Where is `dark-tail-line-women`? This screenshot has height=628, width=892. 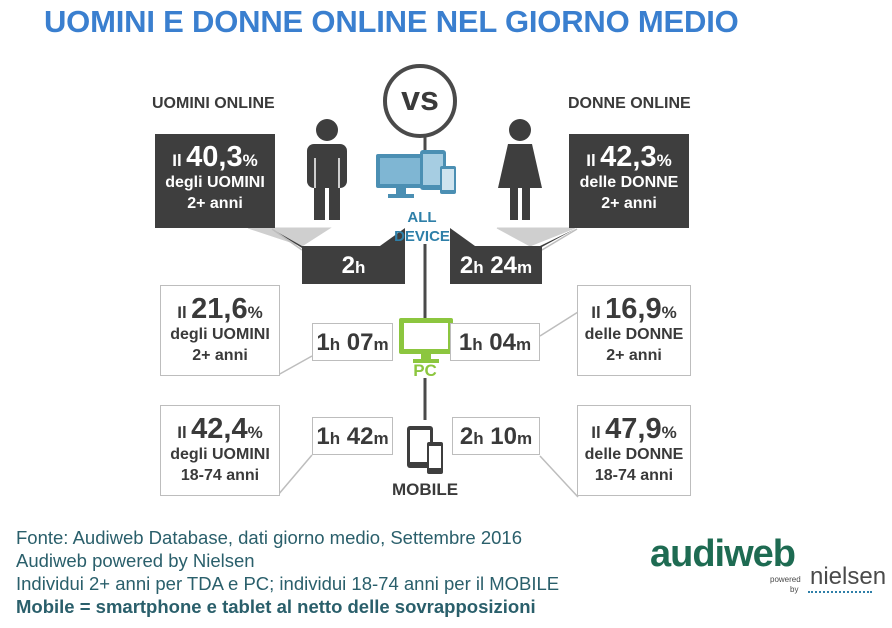
dark-tail-line-women is located at coordinates (559, 239).